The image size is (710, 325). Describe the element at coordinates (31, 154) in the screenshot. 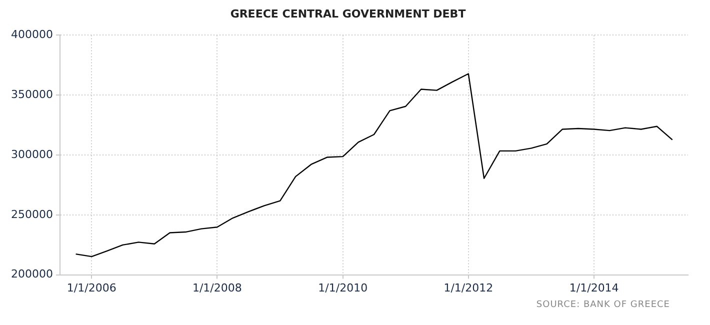

I see `y-tick-label: 300000` at that location.